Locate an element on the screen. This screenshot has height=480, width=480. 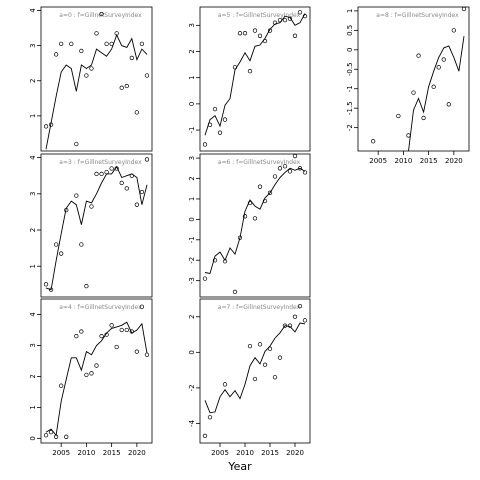
x-tick-label: 2005 is located at coordinates (378, 161).